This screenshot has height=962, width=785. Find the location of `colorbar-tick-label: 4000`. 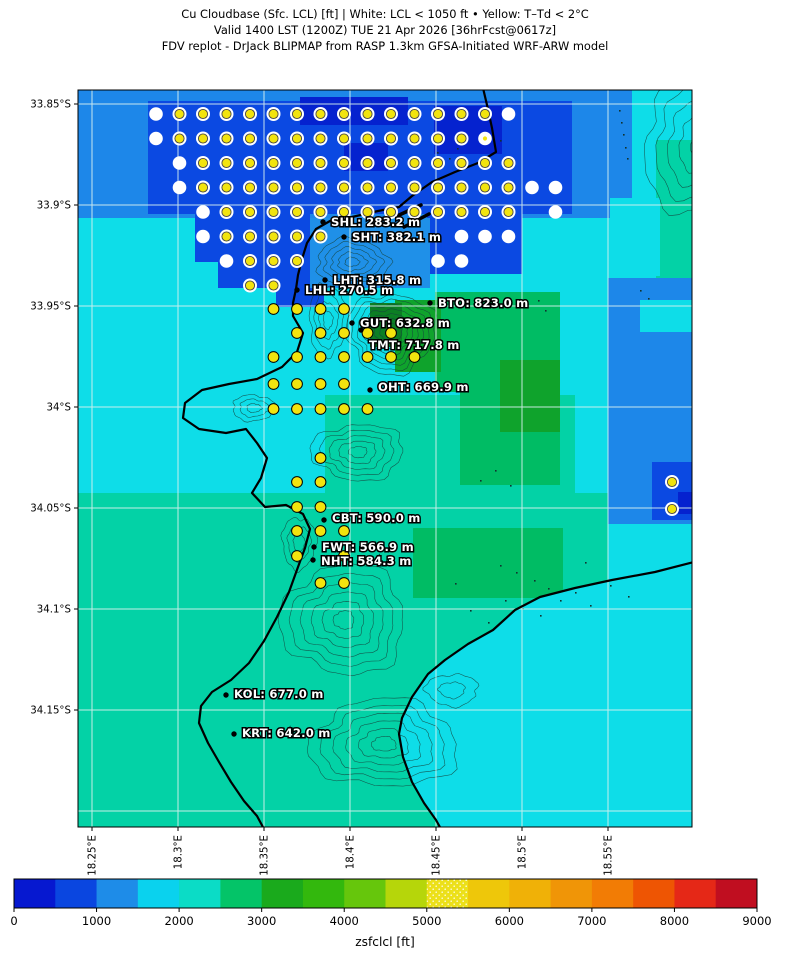

colorbar-tick-label: 4000 is located at coordinates (344, 921).